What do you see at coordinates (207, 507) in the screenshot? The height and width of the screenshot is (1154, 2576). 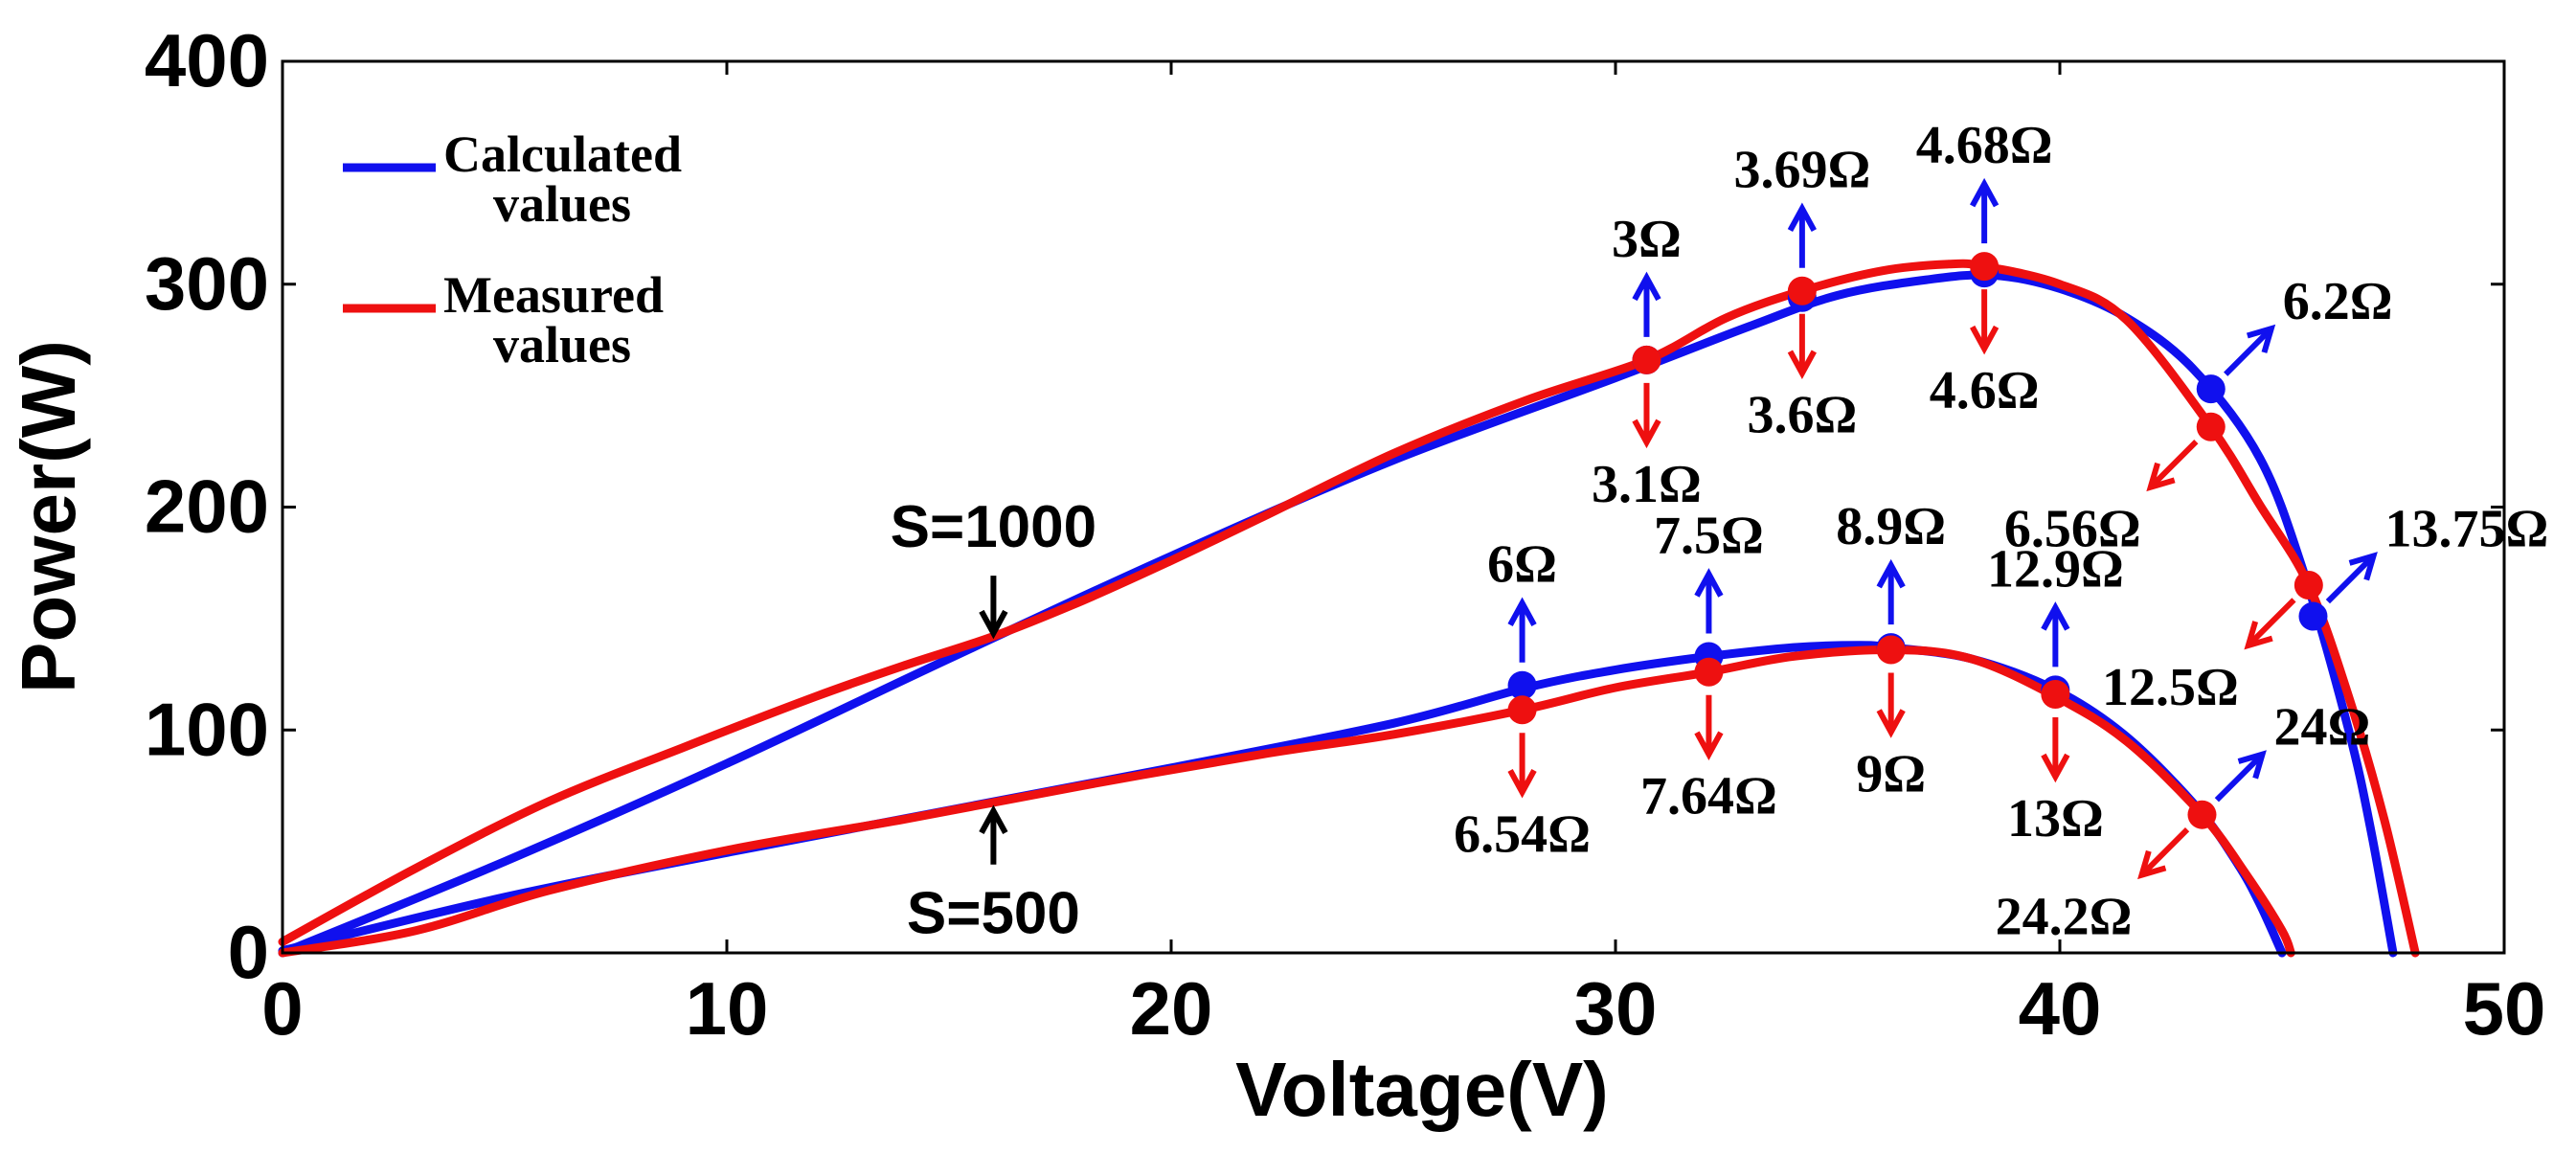 I see `y-tick-label: 200` at bounding box center [207, 507].